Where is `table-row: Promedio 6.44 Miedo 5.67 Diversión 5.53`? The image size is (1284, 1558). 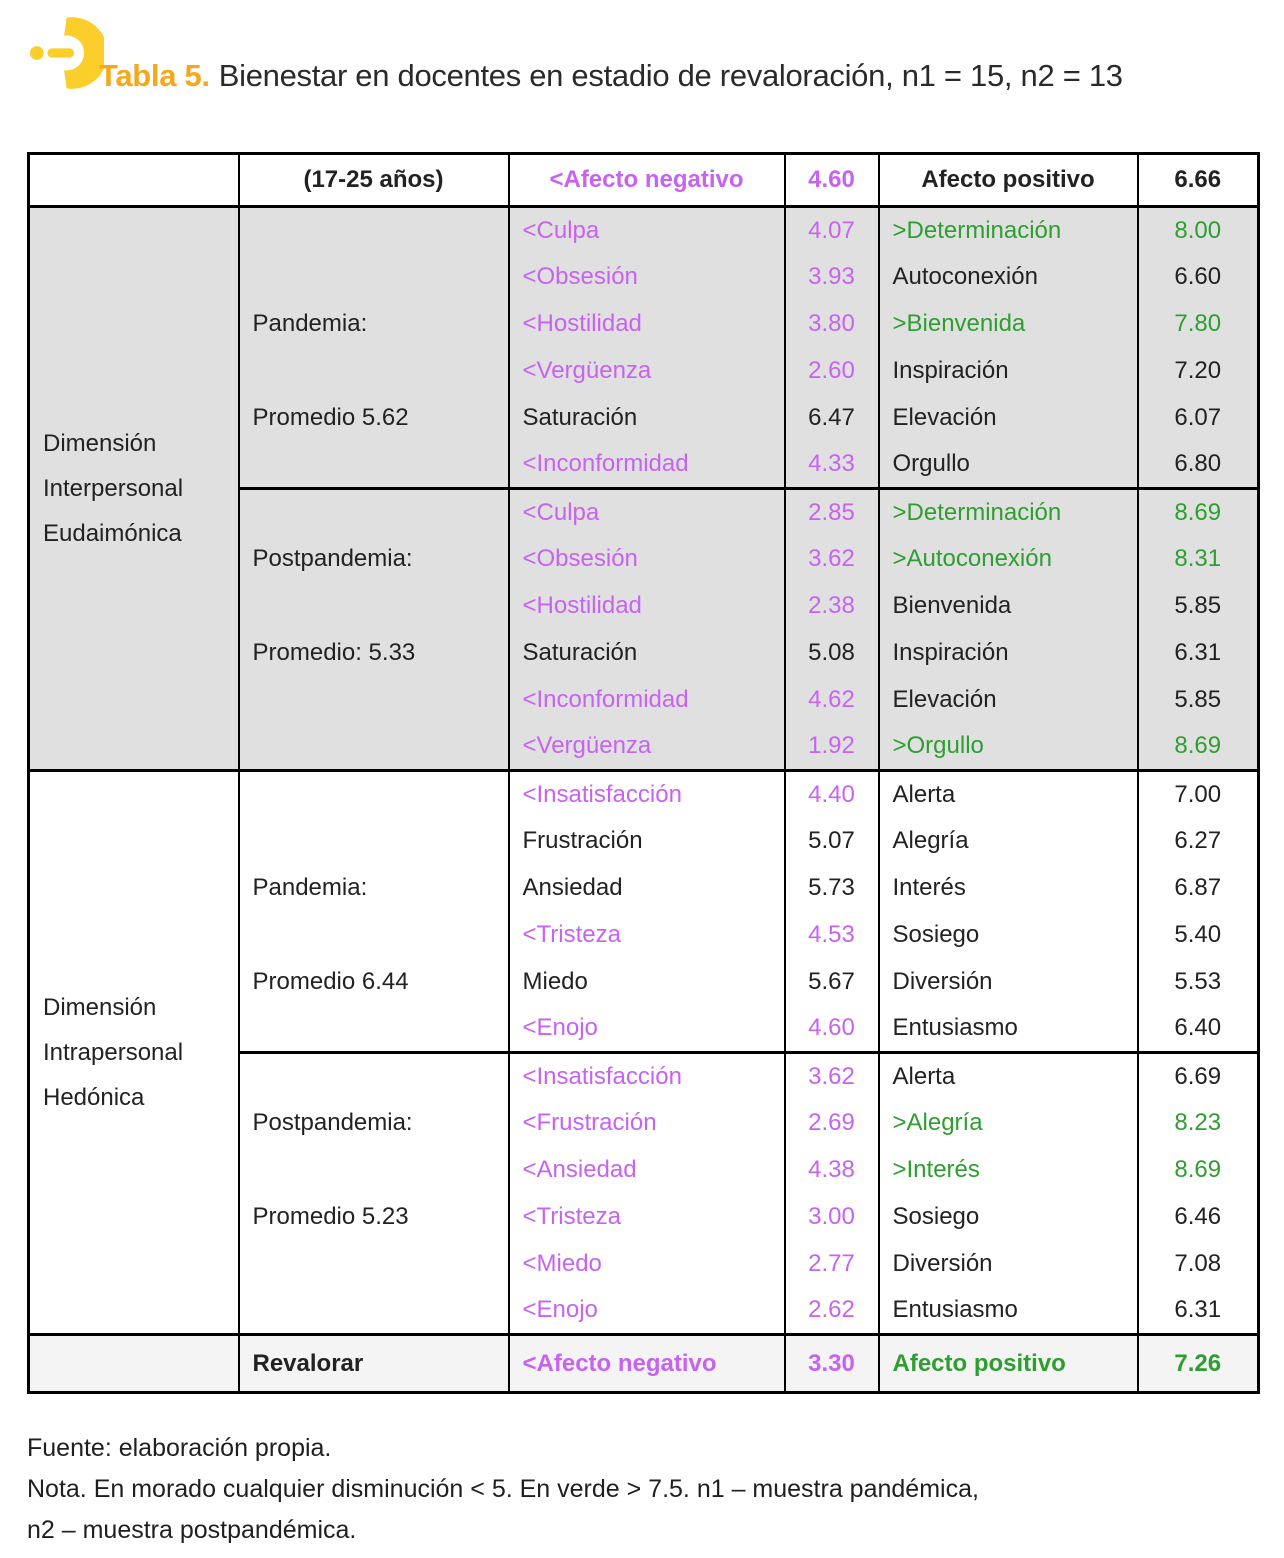
table-row: Promedio 6.44 Miedo 5.67 Diversión 5.53 is located at coordinates (644, 982).